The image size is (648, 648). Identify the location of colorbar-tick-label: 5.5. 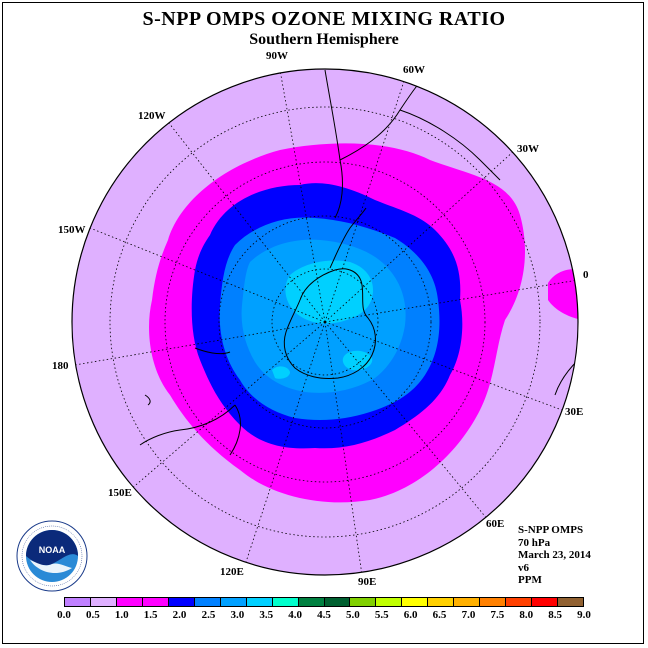
(381, 615).